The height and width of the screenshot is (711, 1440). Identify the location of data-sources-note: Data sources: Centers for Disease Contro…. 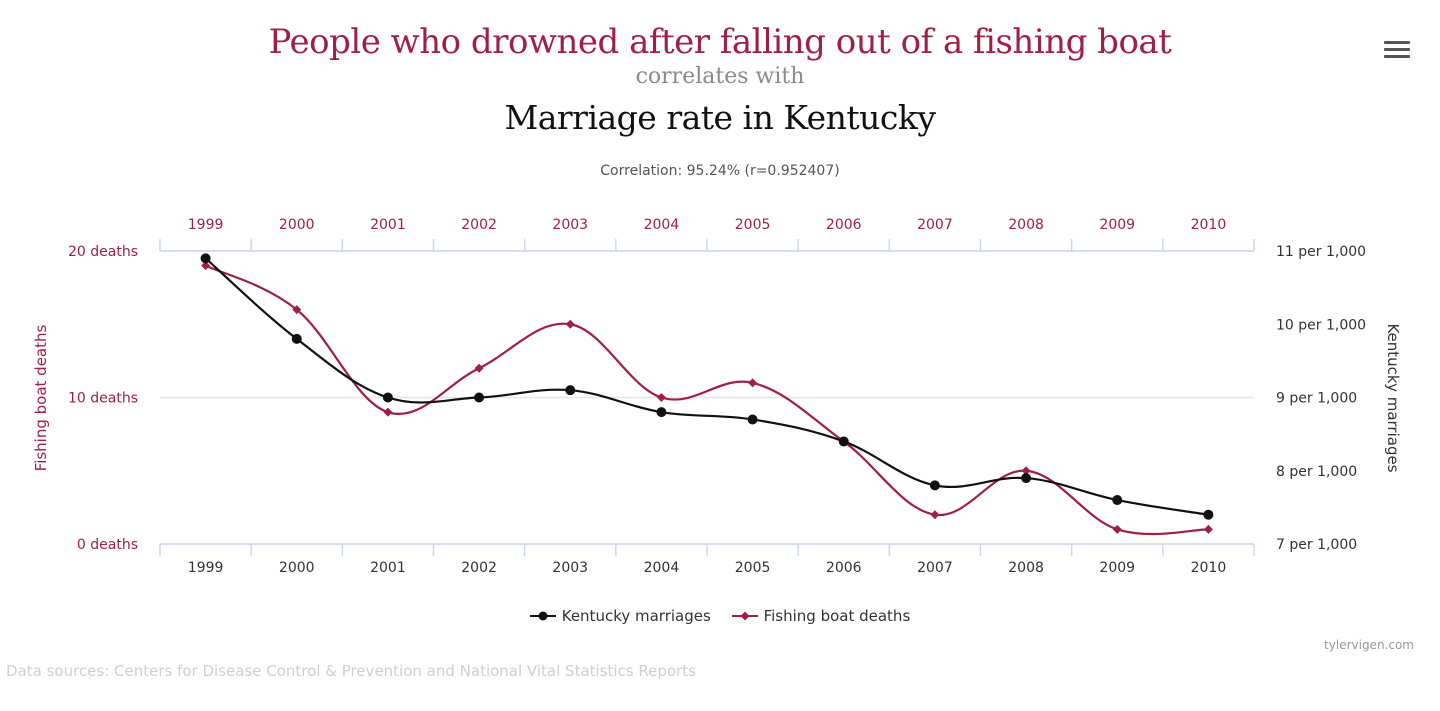
(351, 671).